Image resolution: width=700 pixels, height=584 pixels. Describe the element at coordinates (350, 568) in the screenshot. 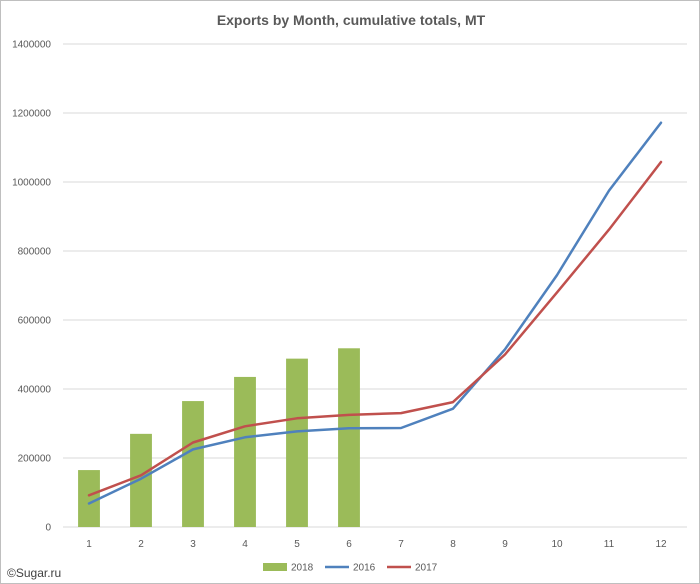

I see `legend: 2018 2016 2017` at that location.